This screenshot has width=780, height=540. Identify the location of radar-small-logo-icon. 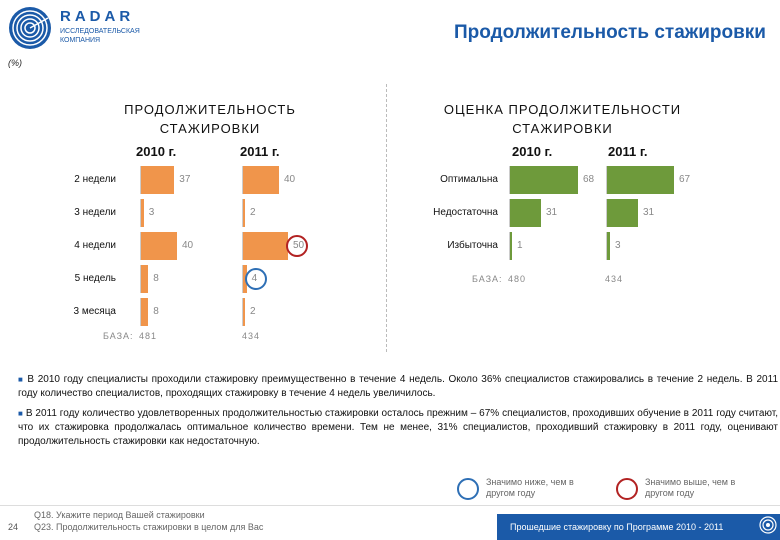
(768, 525).